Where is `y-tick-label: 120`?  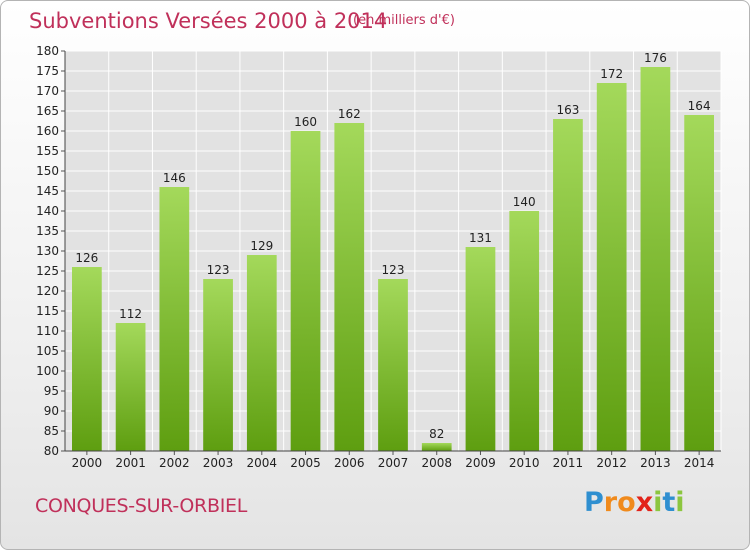 y-tick-label: 120 is located at coordinates (47, 291).